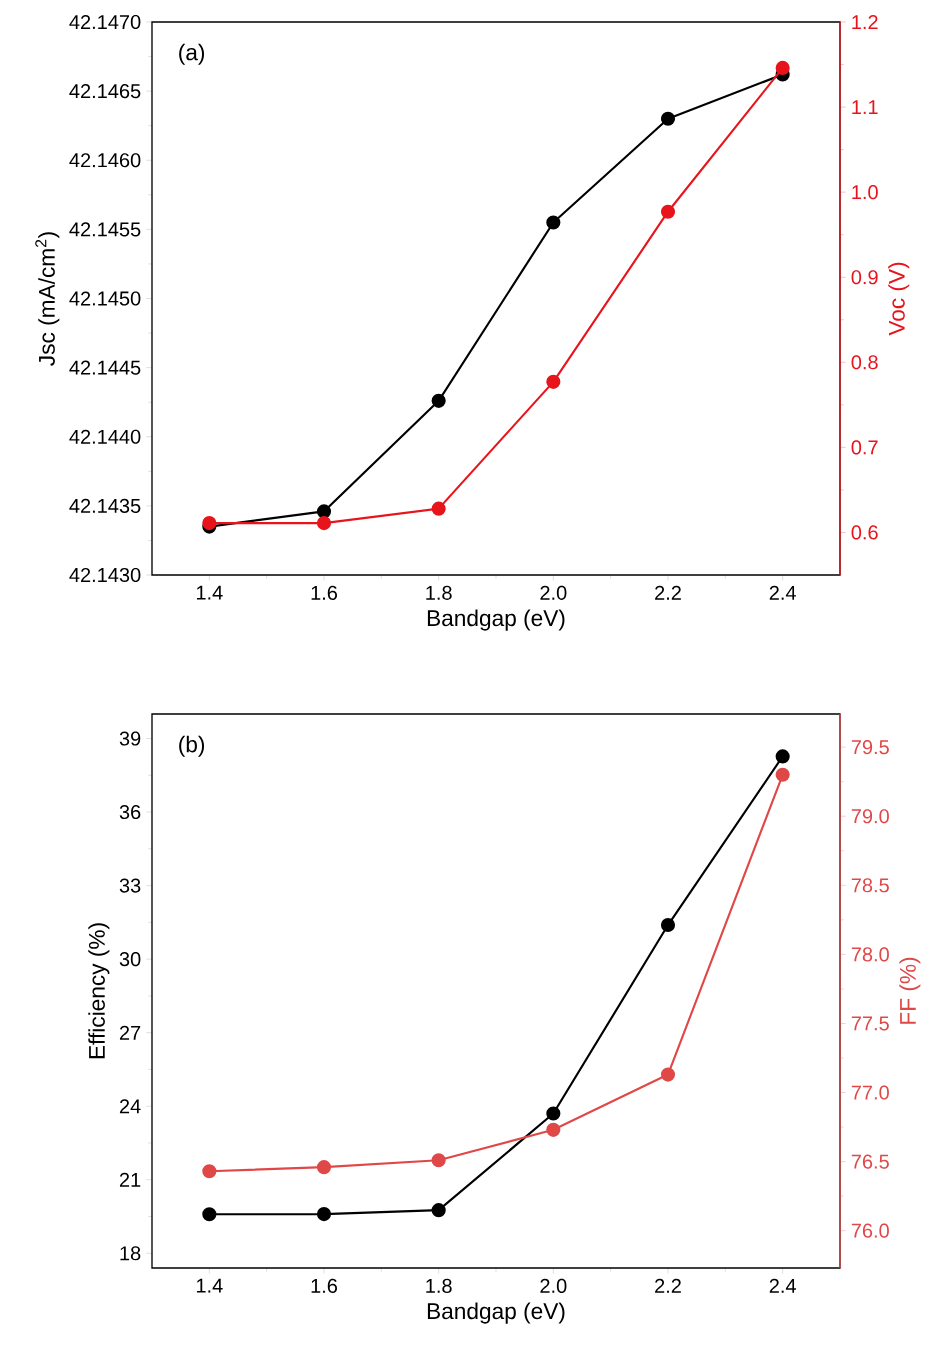  What do you see at coordinates (870, 1161) in the screenshot?
I see `y2-tick-label: 76.5` at bounding box center [870, 1161].